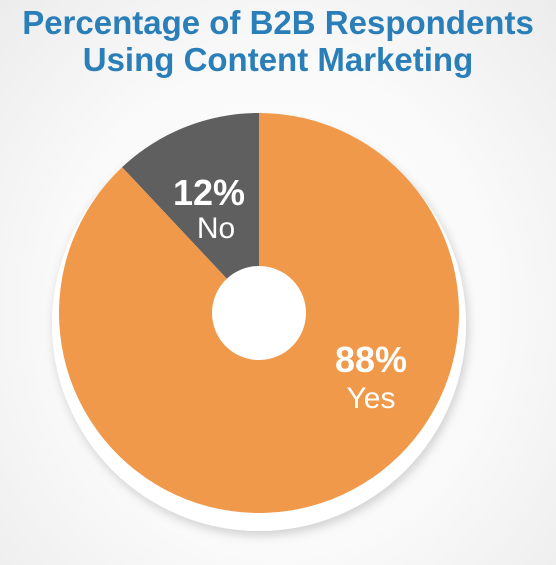  I want to click on chart-title-line-2: Using Content Marketing, so click(278, 59).